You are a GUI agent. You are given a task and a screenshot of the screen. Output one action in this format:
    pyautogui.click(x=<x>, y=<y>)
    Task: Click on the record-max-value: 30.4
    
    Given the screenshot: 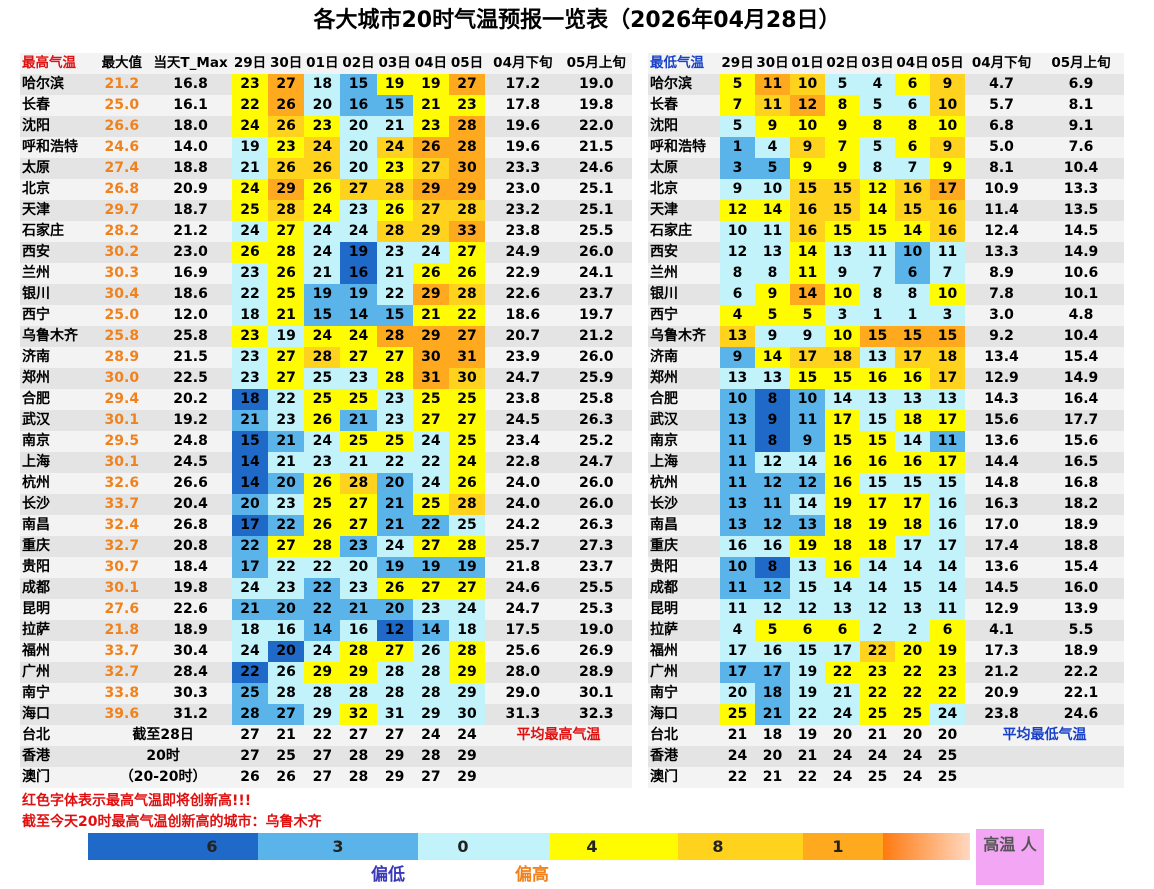 What is the action you would take?
    pyautogui.click(x=122, y=294)
    